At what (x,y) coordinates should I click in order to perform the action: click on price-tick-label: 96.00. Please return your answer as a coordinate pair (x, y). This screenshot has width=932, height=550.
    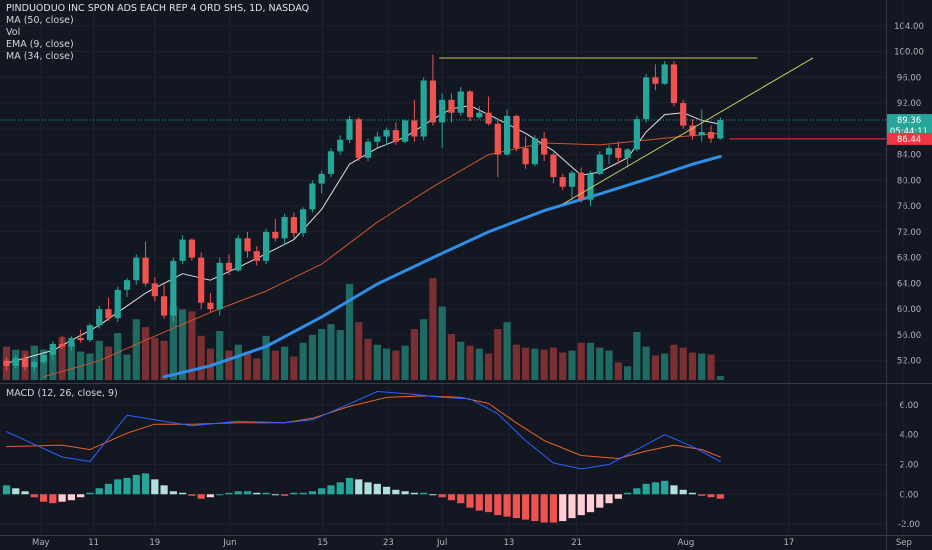
    Looking at the image, I should click on (909, 78).